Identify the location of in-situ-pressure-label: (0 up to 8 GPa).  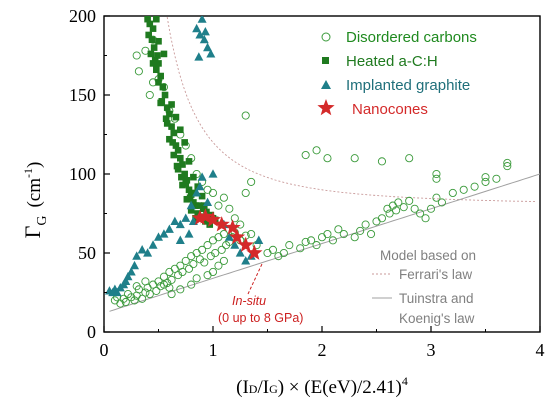
(260, 318).